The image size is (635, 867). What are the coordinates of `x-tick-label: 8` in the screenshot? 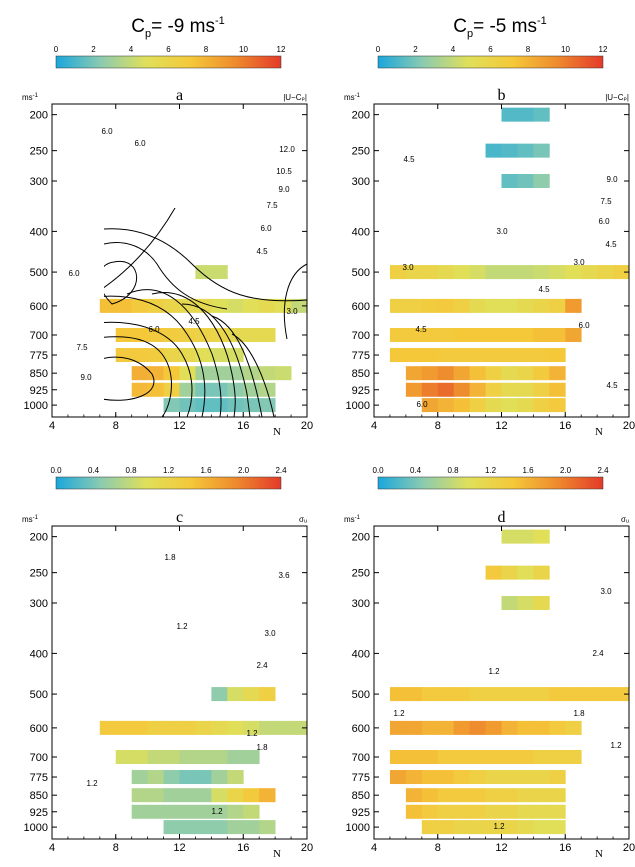 It's located at (438, 426).